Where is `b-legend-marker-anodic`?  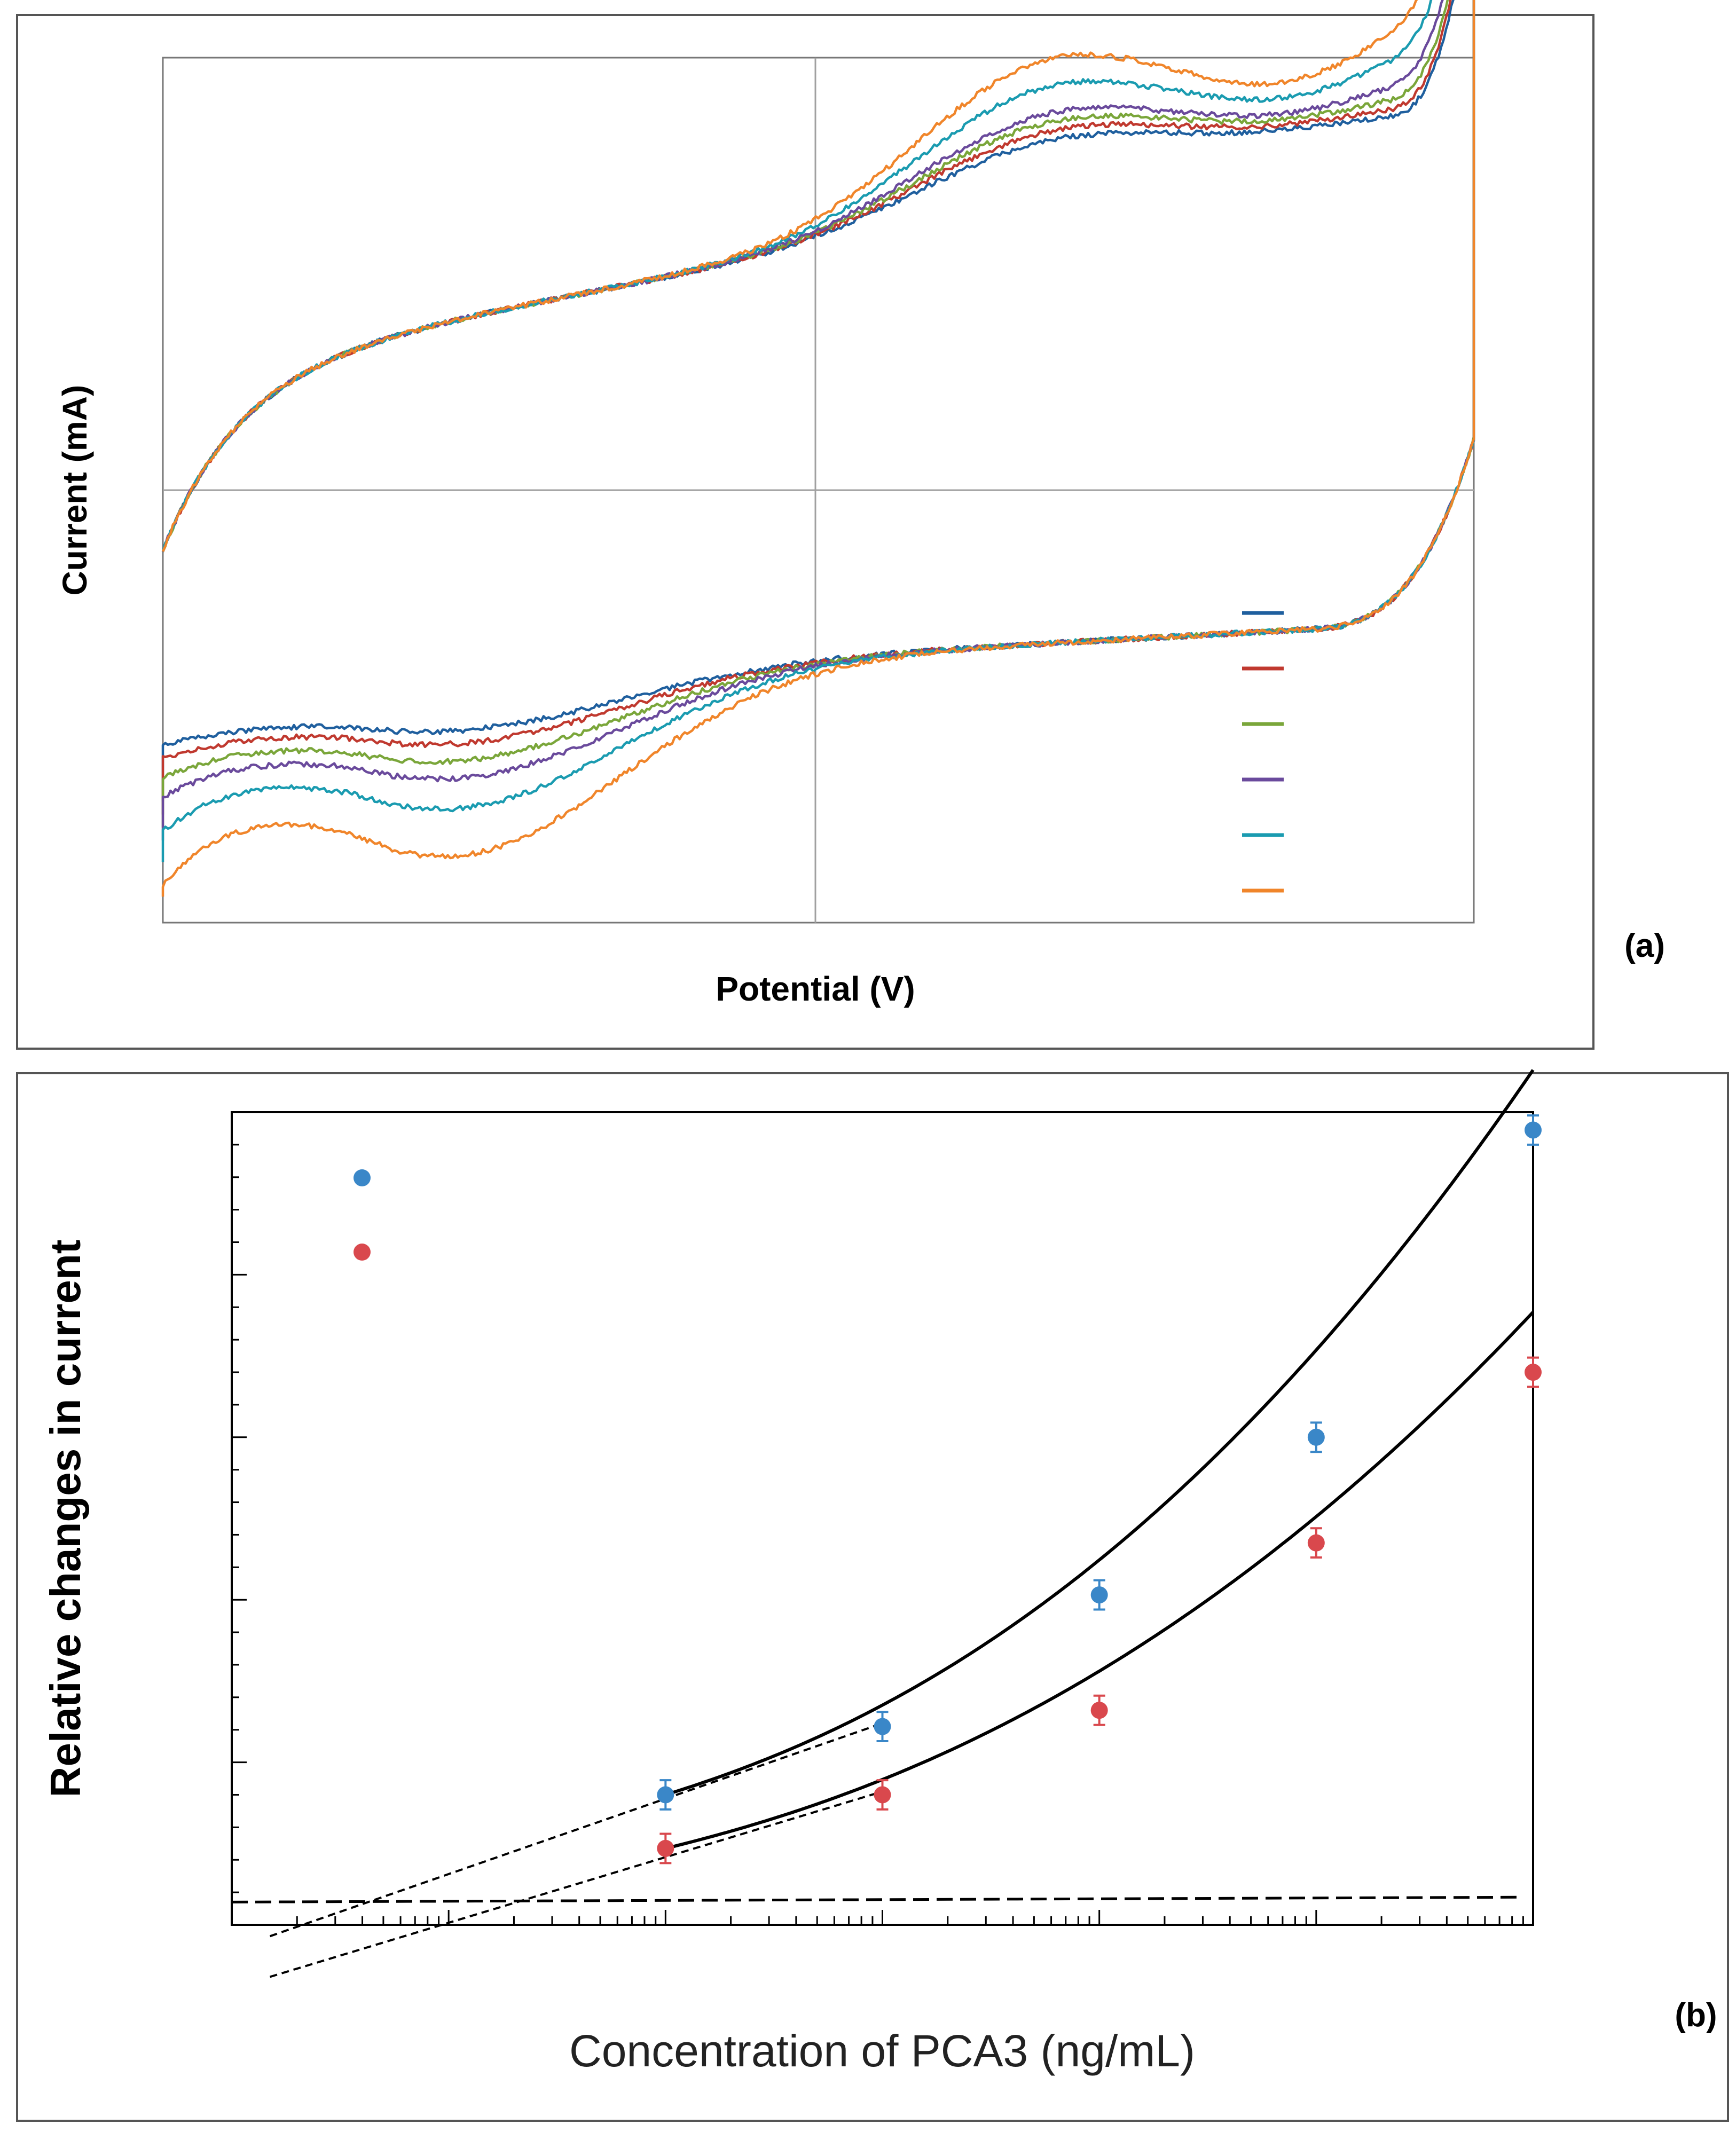
b-legend-marker-anodic is located at coordinates (362, 1252).